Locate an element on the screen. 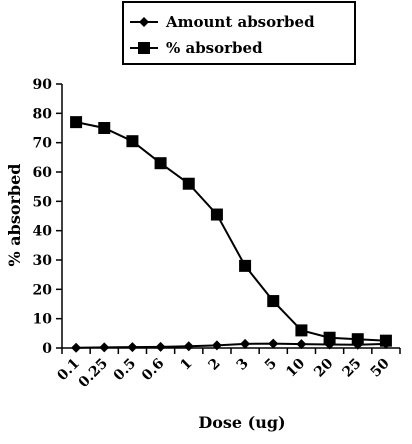 This screenshot has width=412, height=444. y-tick-label: 90 is located at coordinates (43, 85).